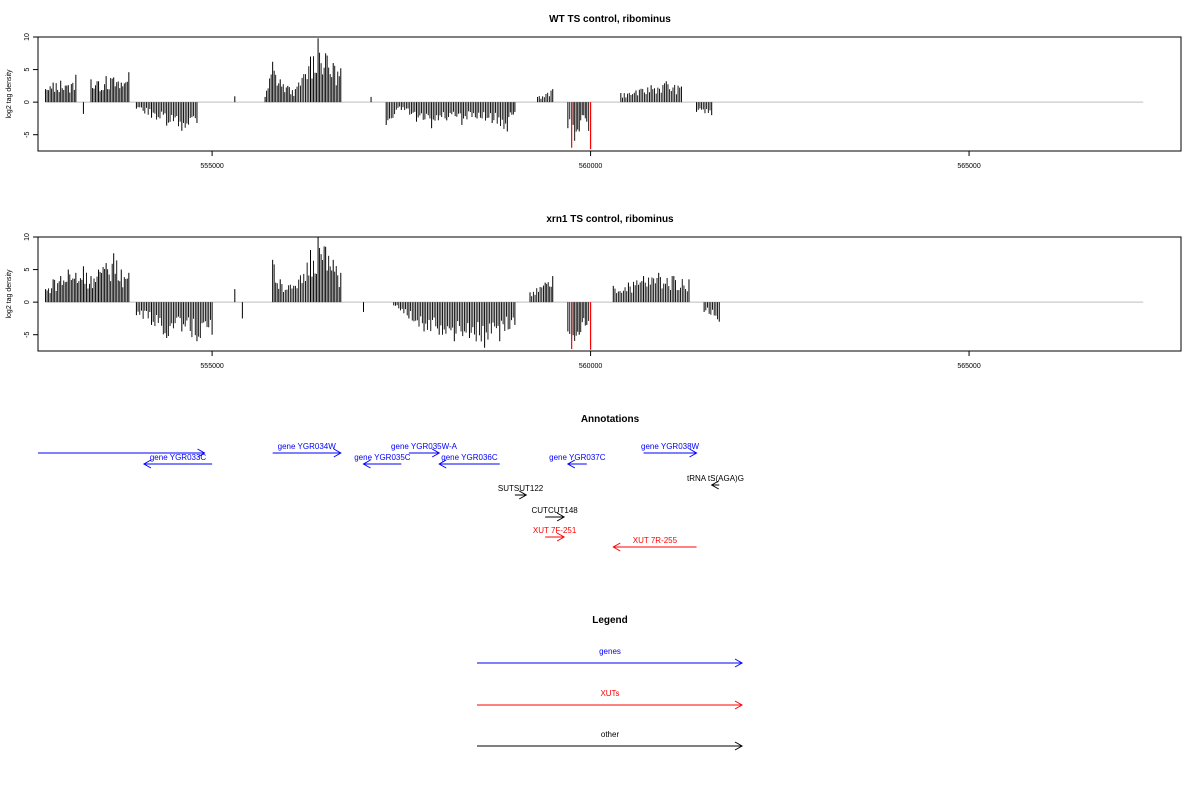 Image resolution: width=1200 pixels, height=800 pixels. I want to click on annotation-feature: gene YGR035C, so click(382, 461).